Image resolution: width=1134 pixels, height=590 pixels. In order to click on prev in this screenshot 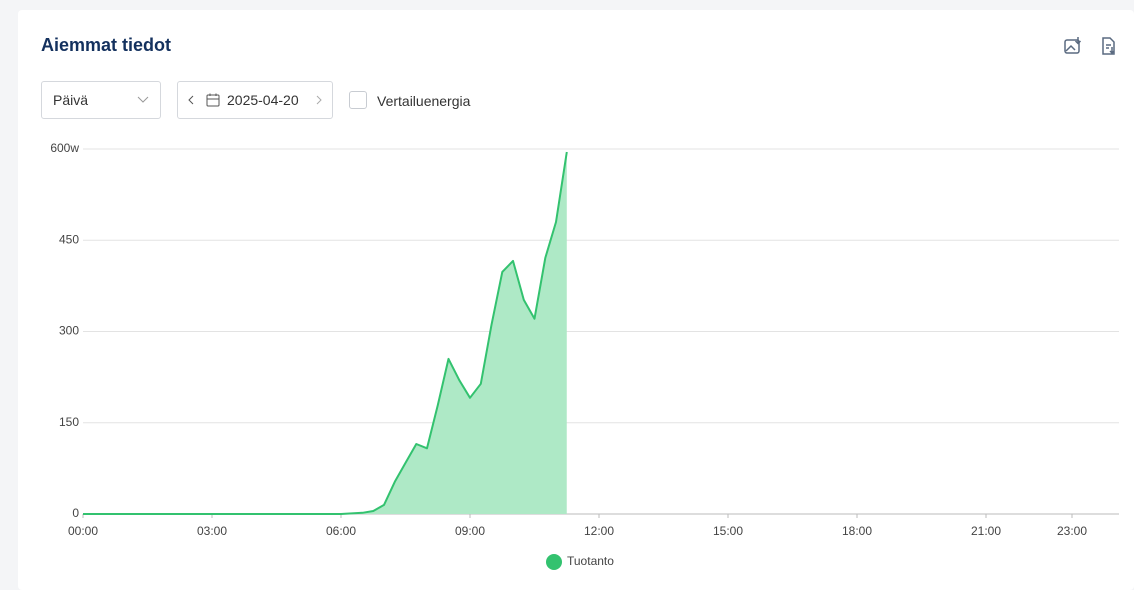, I will do `click(191, 100)`.